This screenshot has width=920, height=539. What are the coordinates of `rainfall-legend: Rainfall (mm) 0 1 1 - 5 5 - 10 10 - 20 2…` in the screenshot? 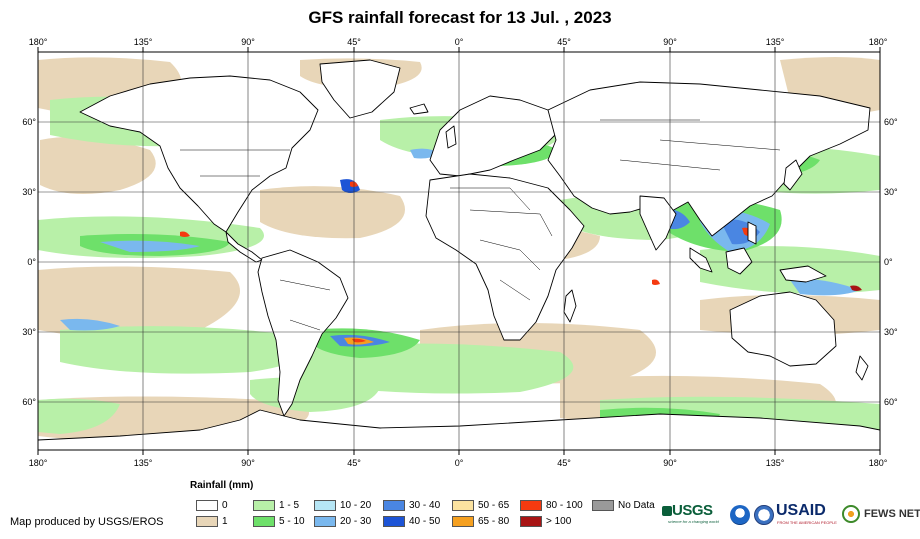 It's located at (425, 505).